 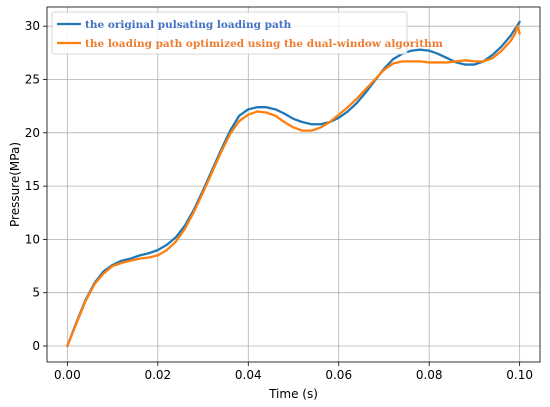 I want to click on x-tick-label: 0.10, so click(x=519, y=375).